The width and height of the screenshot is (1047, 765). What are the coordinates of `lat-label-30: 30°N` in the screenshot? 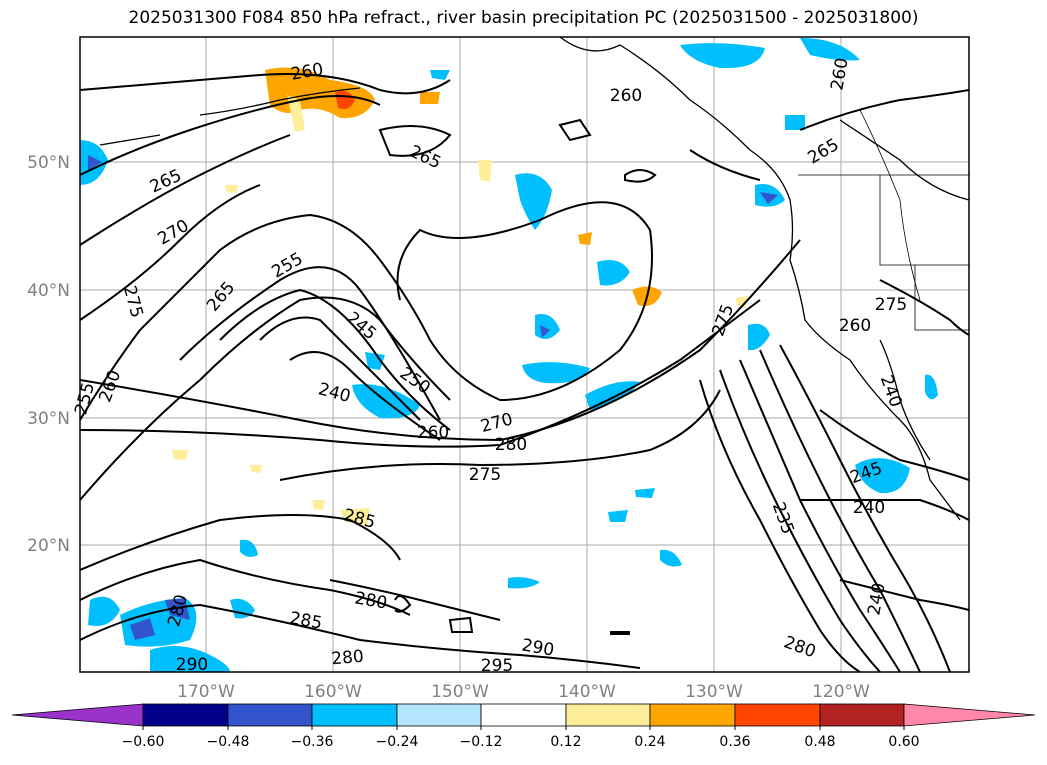 It's located at (48, 419).